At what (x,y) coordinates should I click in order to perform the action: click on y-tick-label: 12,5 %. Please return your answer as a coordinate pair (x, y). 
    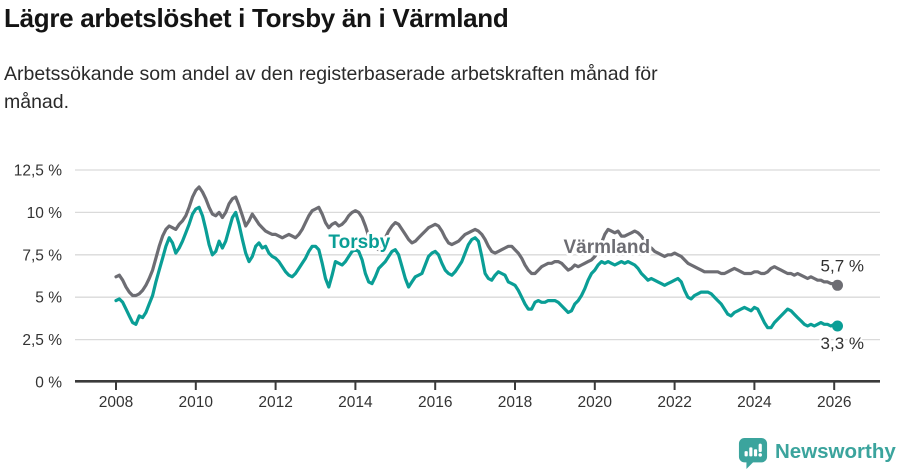
    Looking at the image, I should click on (38, 171).